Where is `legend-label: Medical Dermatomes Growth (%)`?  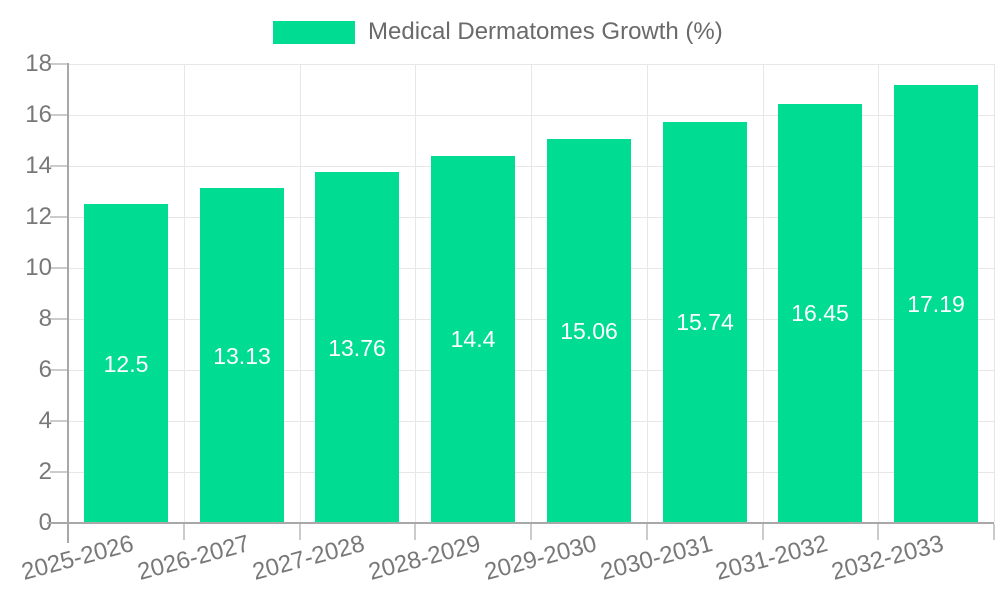 legend-label: Medical Dermatomes Growth (%) is located at coordinates (545, 31).